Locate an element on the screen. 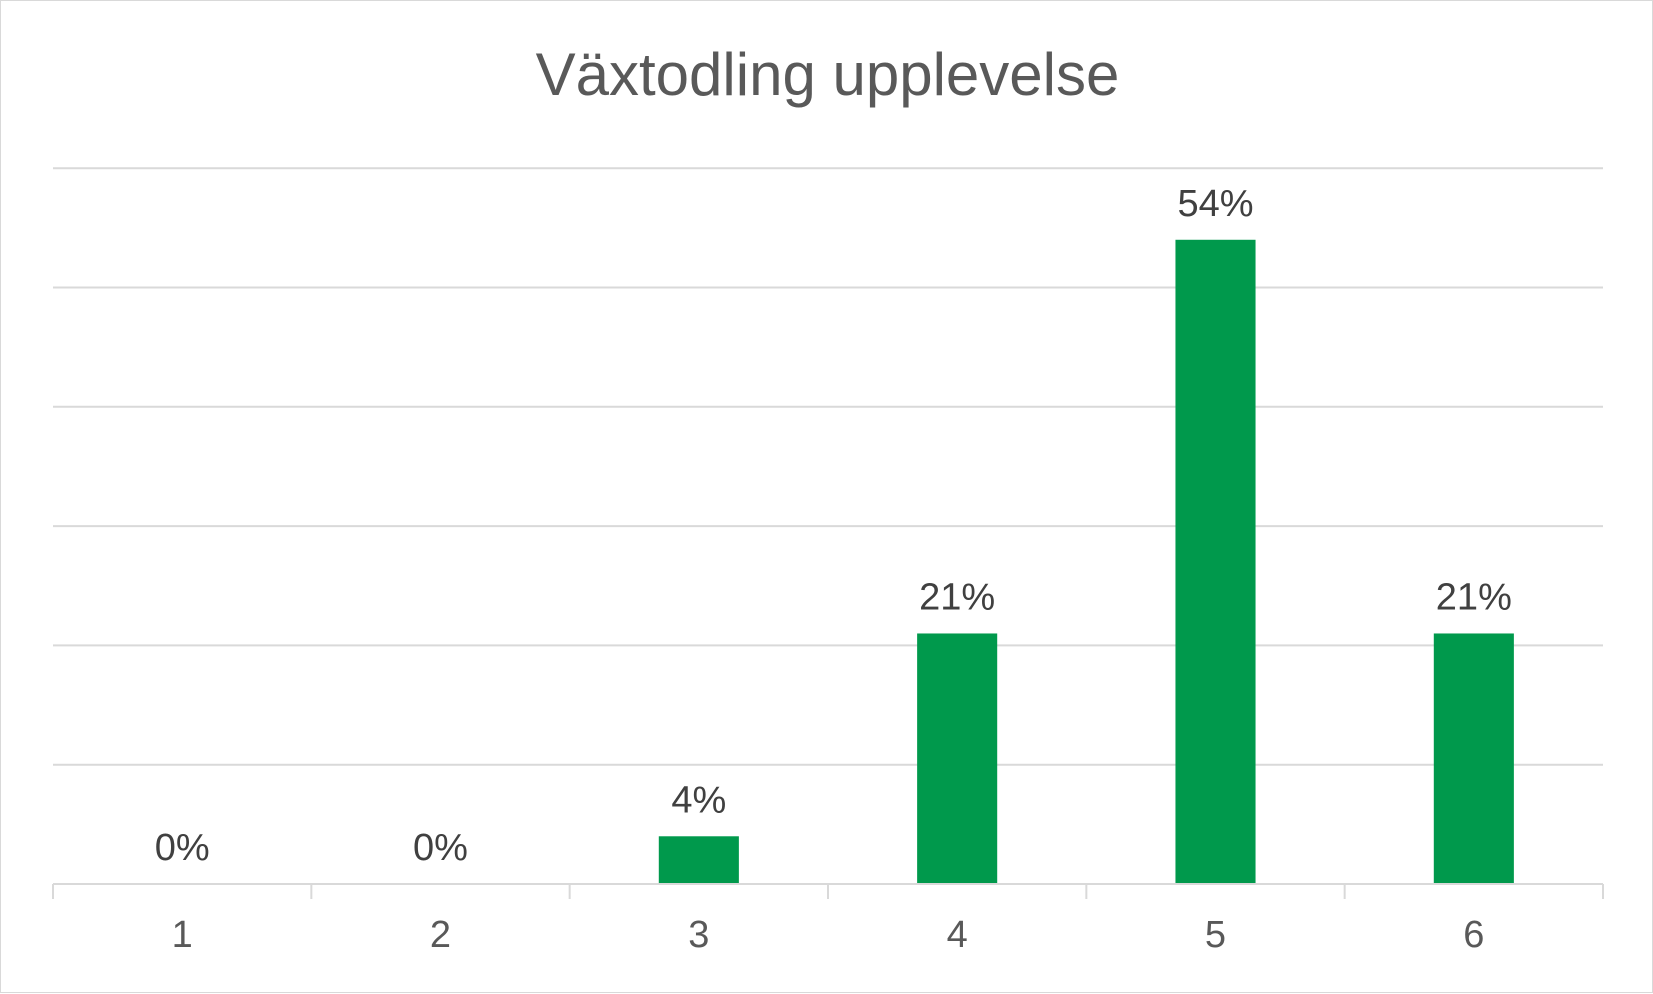 The image size is (1653, 994). data-label-6: 21% is located at coordinates (1474, 597).